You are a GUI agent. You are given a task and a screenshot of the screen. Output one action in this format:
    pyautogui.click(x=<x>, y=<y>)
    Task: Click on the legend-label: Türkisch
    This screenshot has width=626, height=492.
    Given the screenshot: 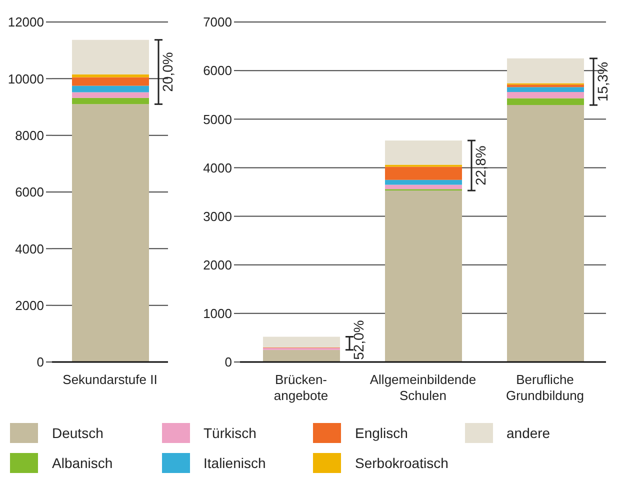 What is the action you would take?
    pyautogui.click(x=230, y=433)
    